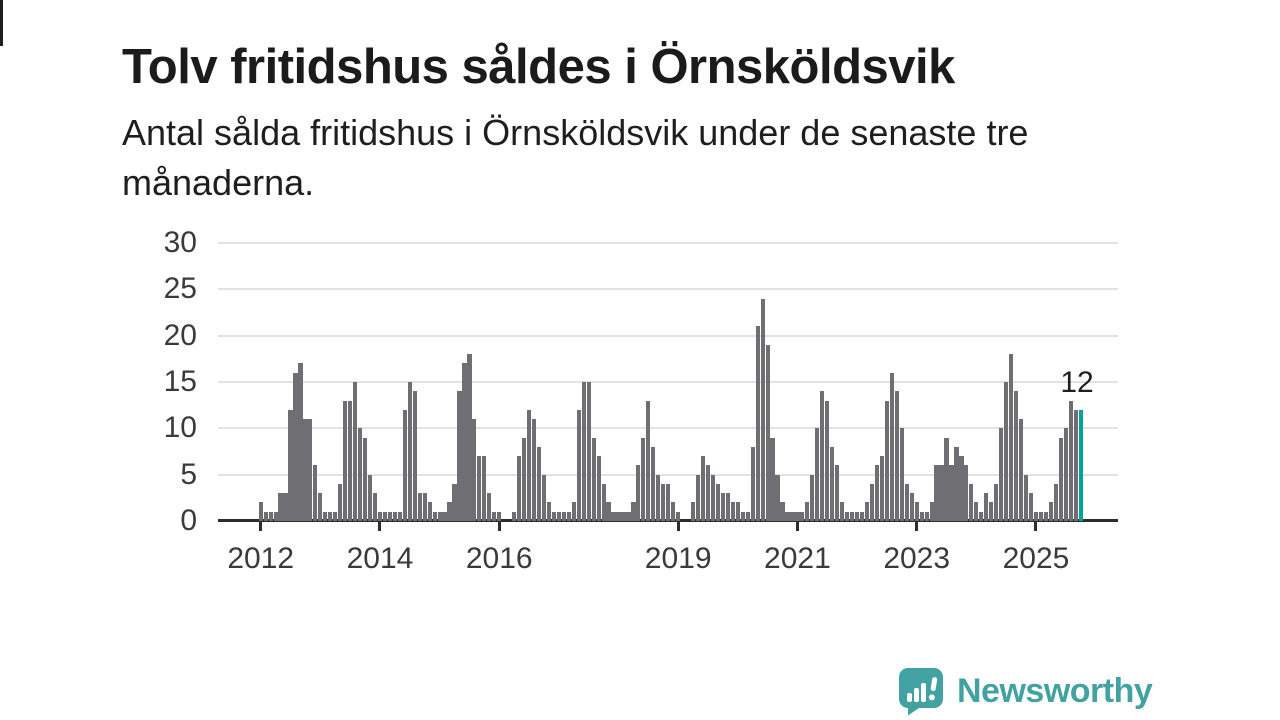 The image size is (1280, 720). What do you see at coordinates (180, 242) in the screenshot?
I see `y-tick-label: 30` at bounding box center [180, 242].